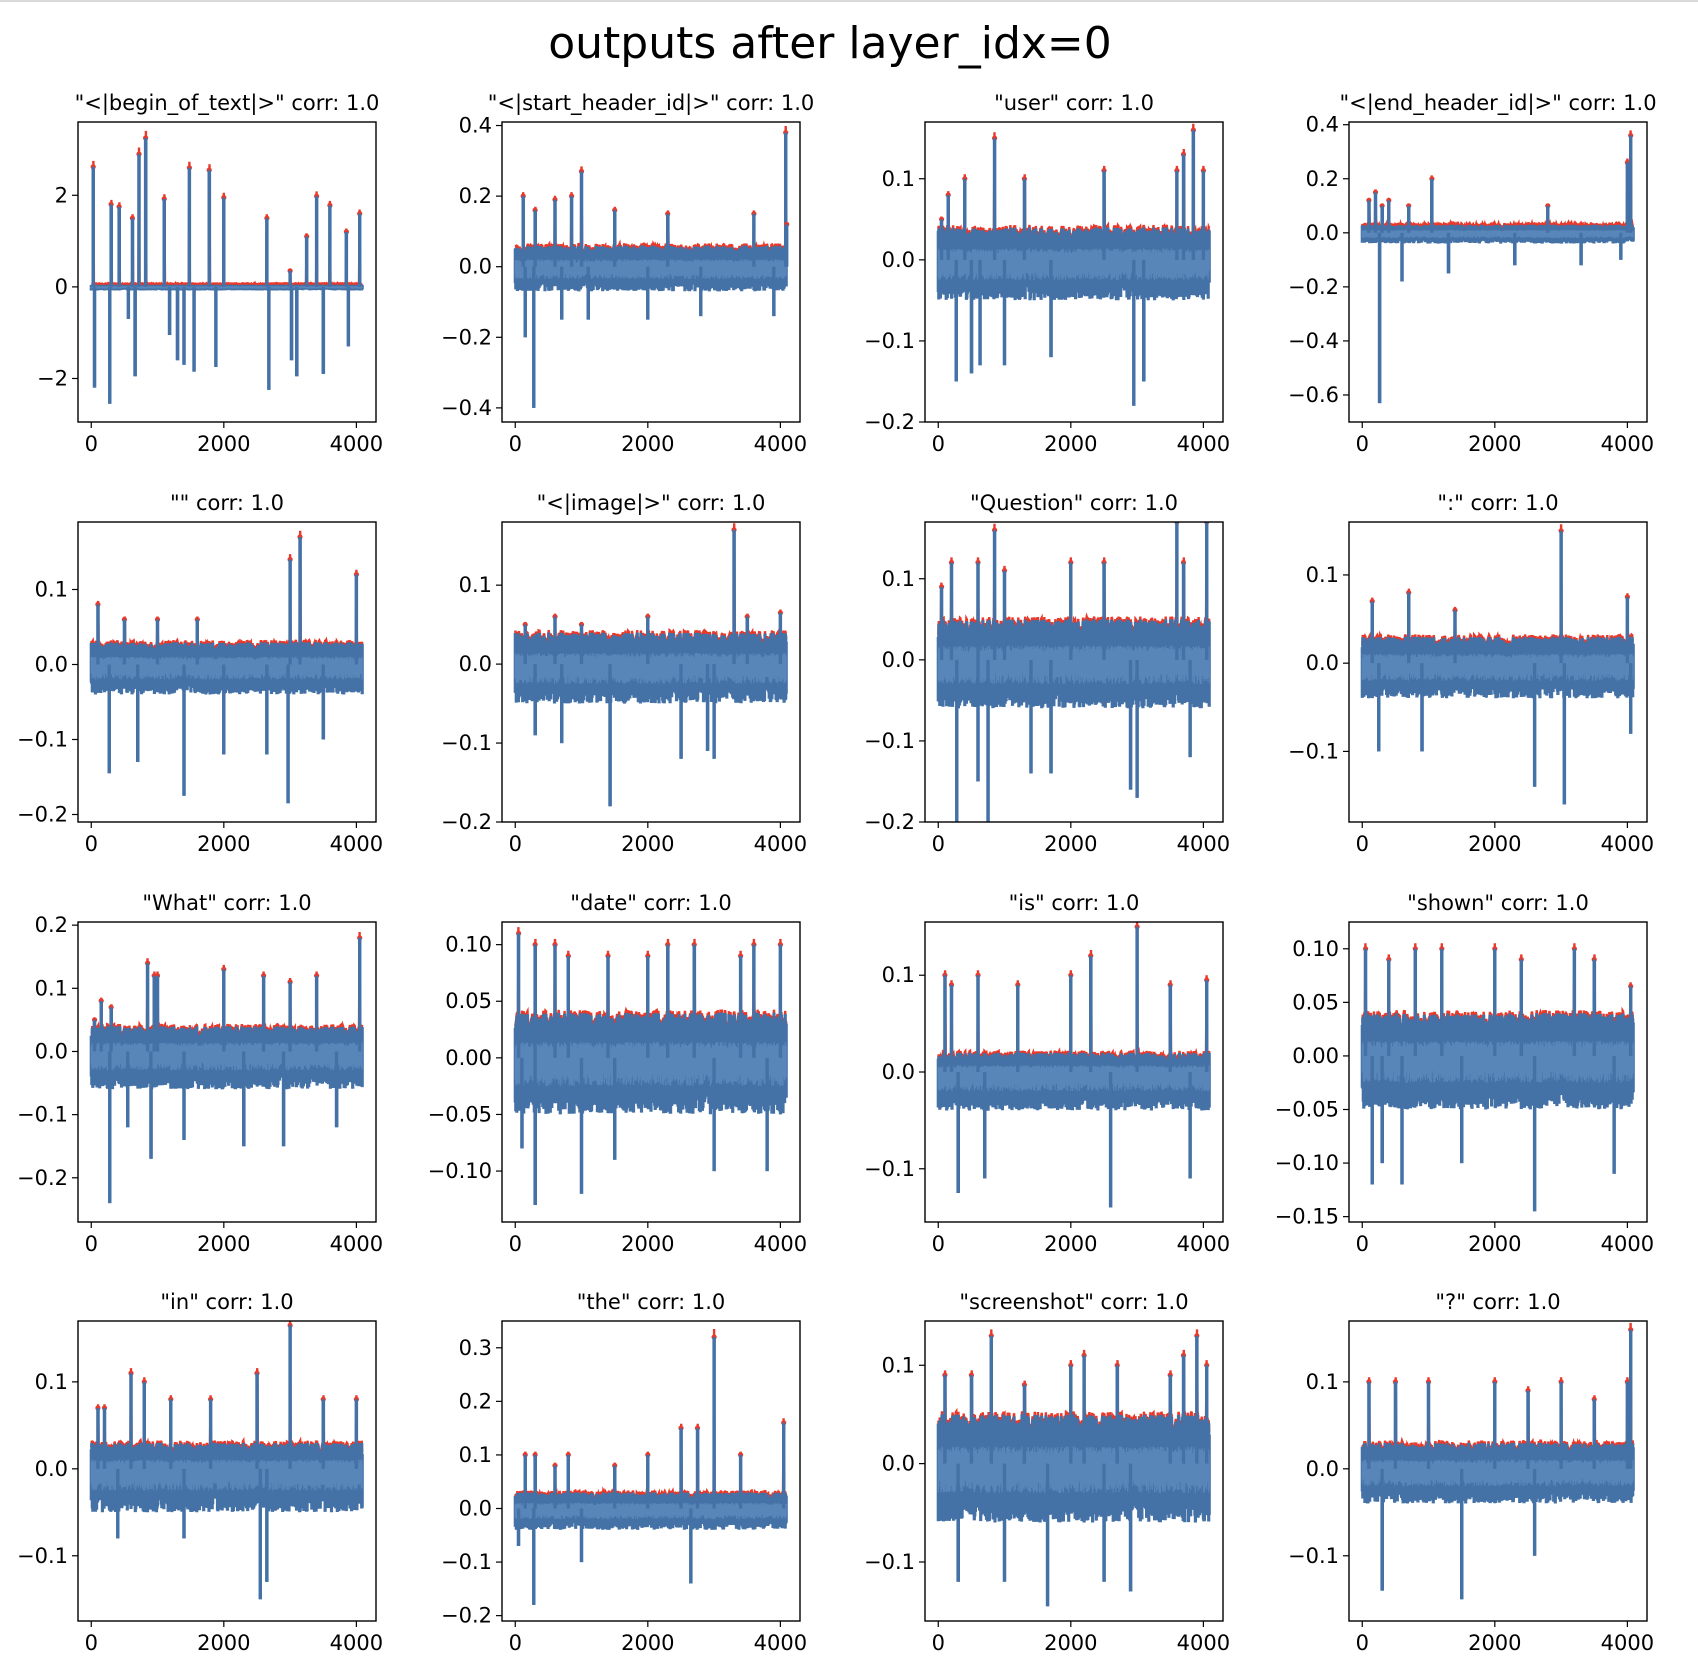 The image size is (1698, 1680). What do you see at coordinates (651, 503) in the screenshot?
I see `subplot-title: "<|image|>" corr: 1.0` at bounding box center [651, 503].